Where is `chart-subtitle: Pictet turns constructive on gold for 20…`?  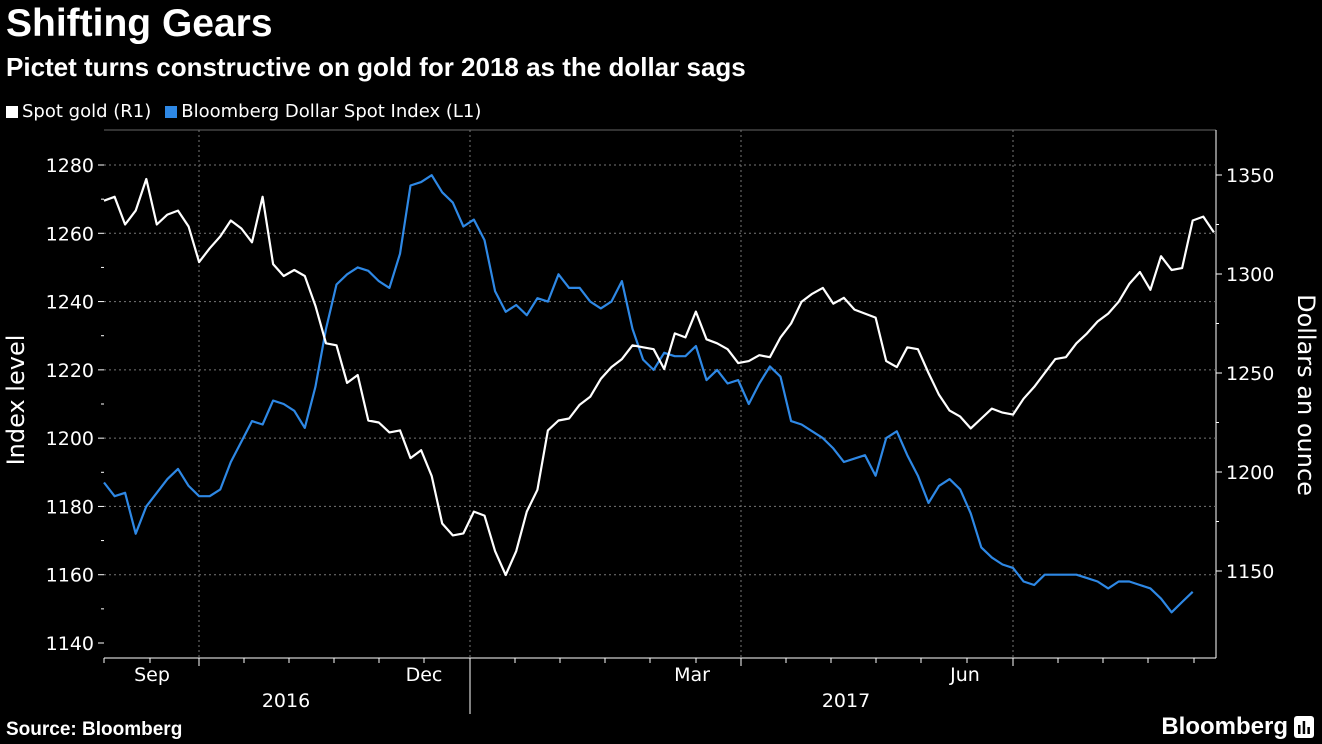
chart-subtitle: Pictet turns constructive on gold for 20… is located at coordinates (376, 67).